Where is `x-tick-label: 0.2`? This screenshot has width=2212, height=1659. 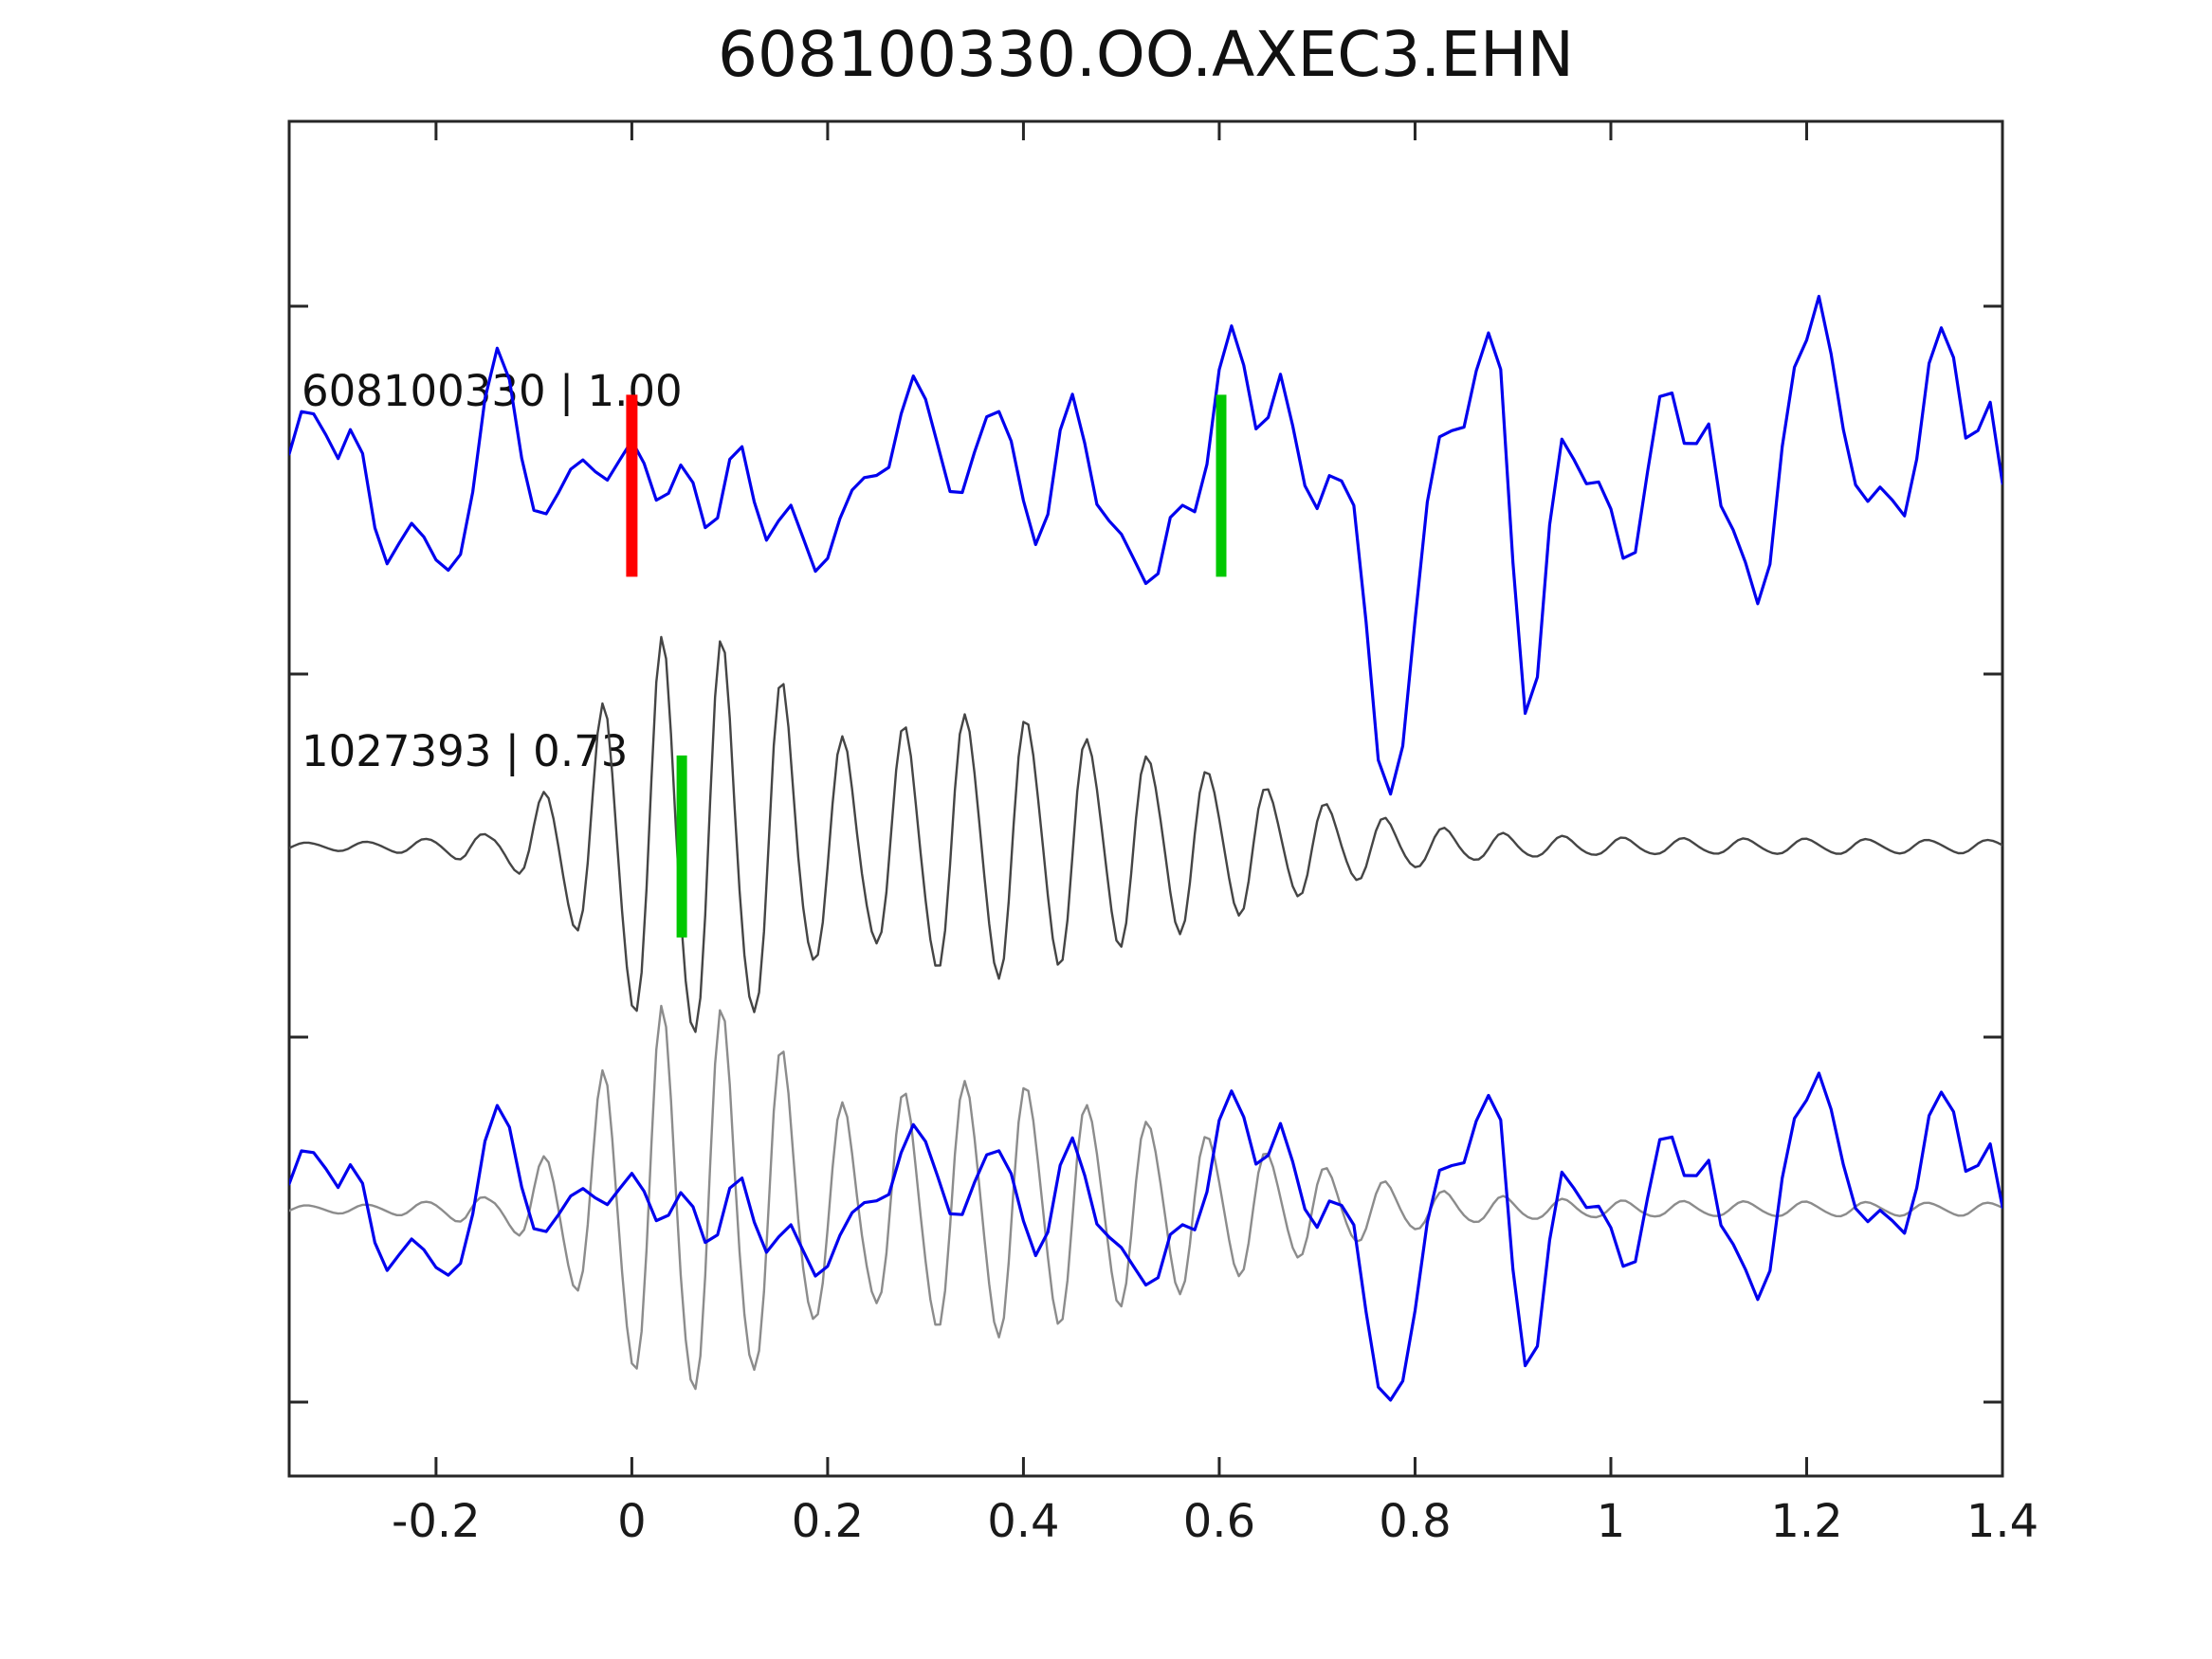
x-tick-label: 0.2 is located at coordinates (828, 1521).